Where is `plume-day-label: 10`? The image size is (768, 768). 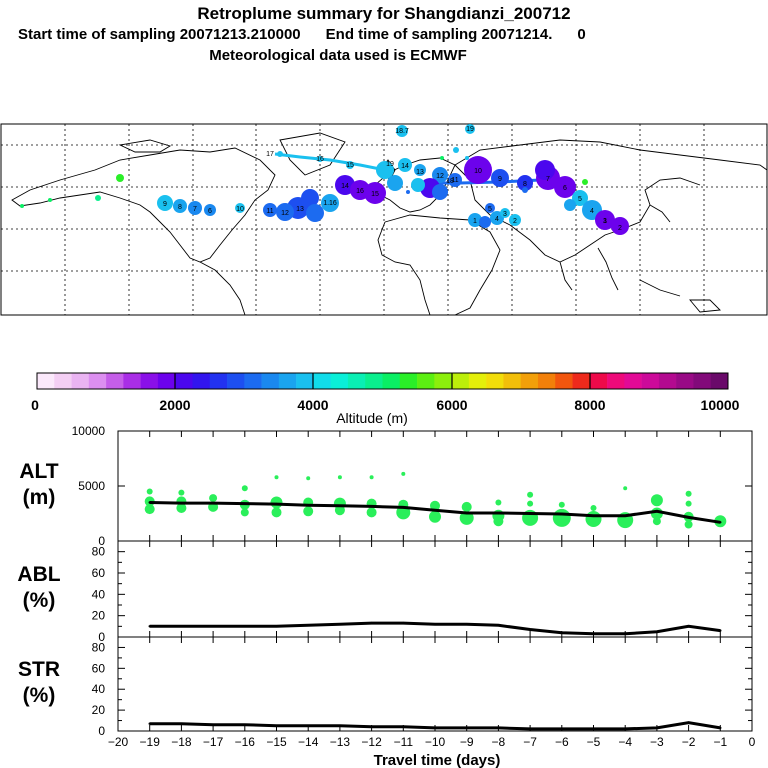
plume-day-label: 10 is located at coordinates (240, 209).